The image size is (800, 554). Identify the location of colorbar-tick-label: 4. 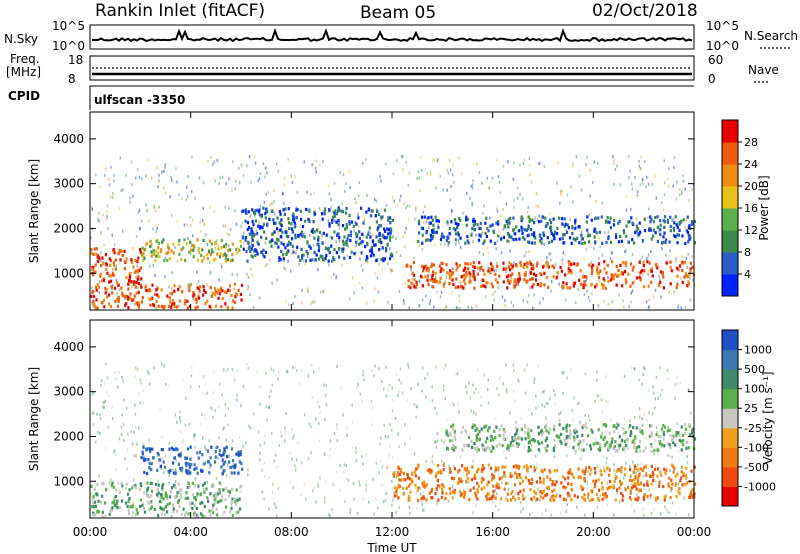
(747, 274).